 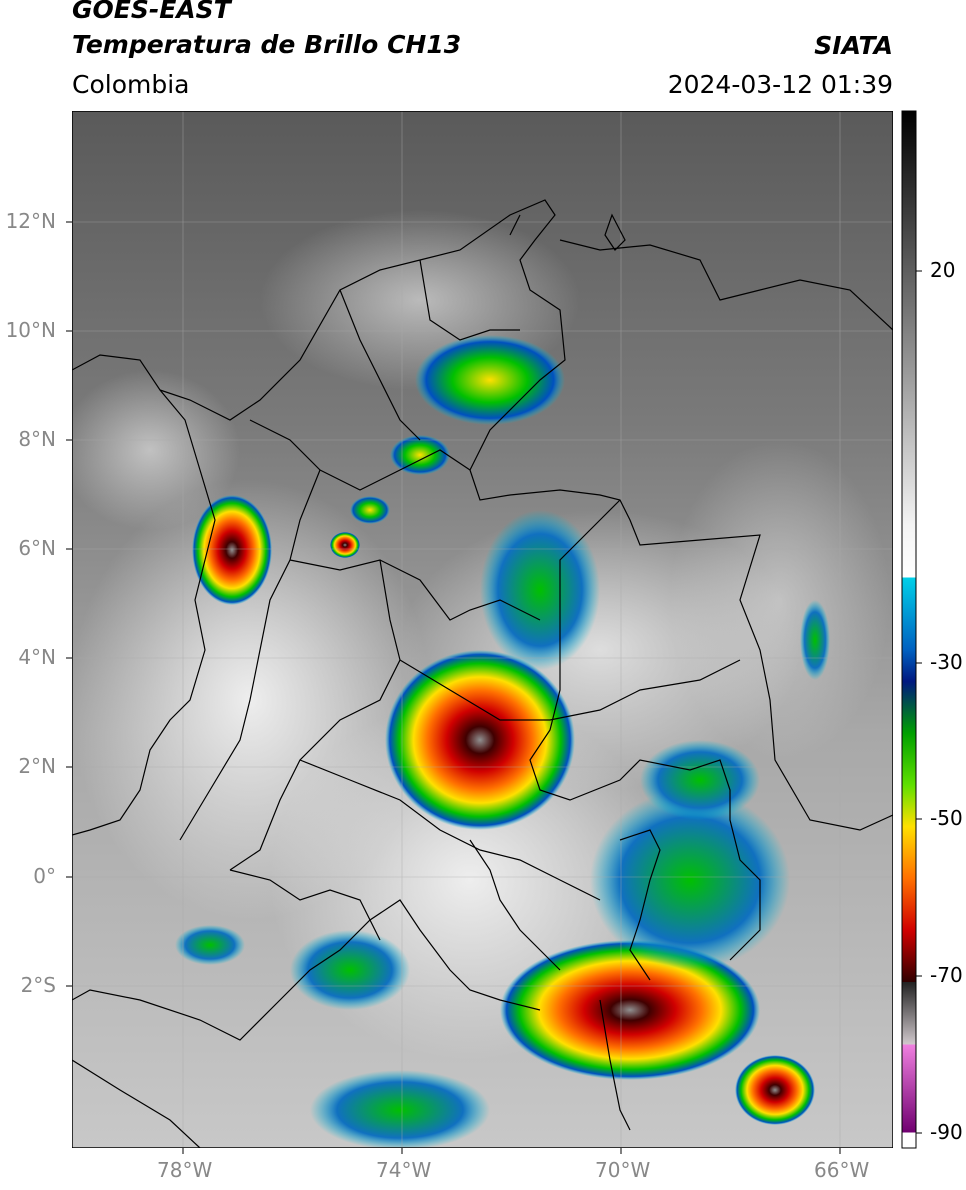 I want to click on colorbar, so click(x=911, y=629).